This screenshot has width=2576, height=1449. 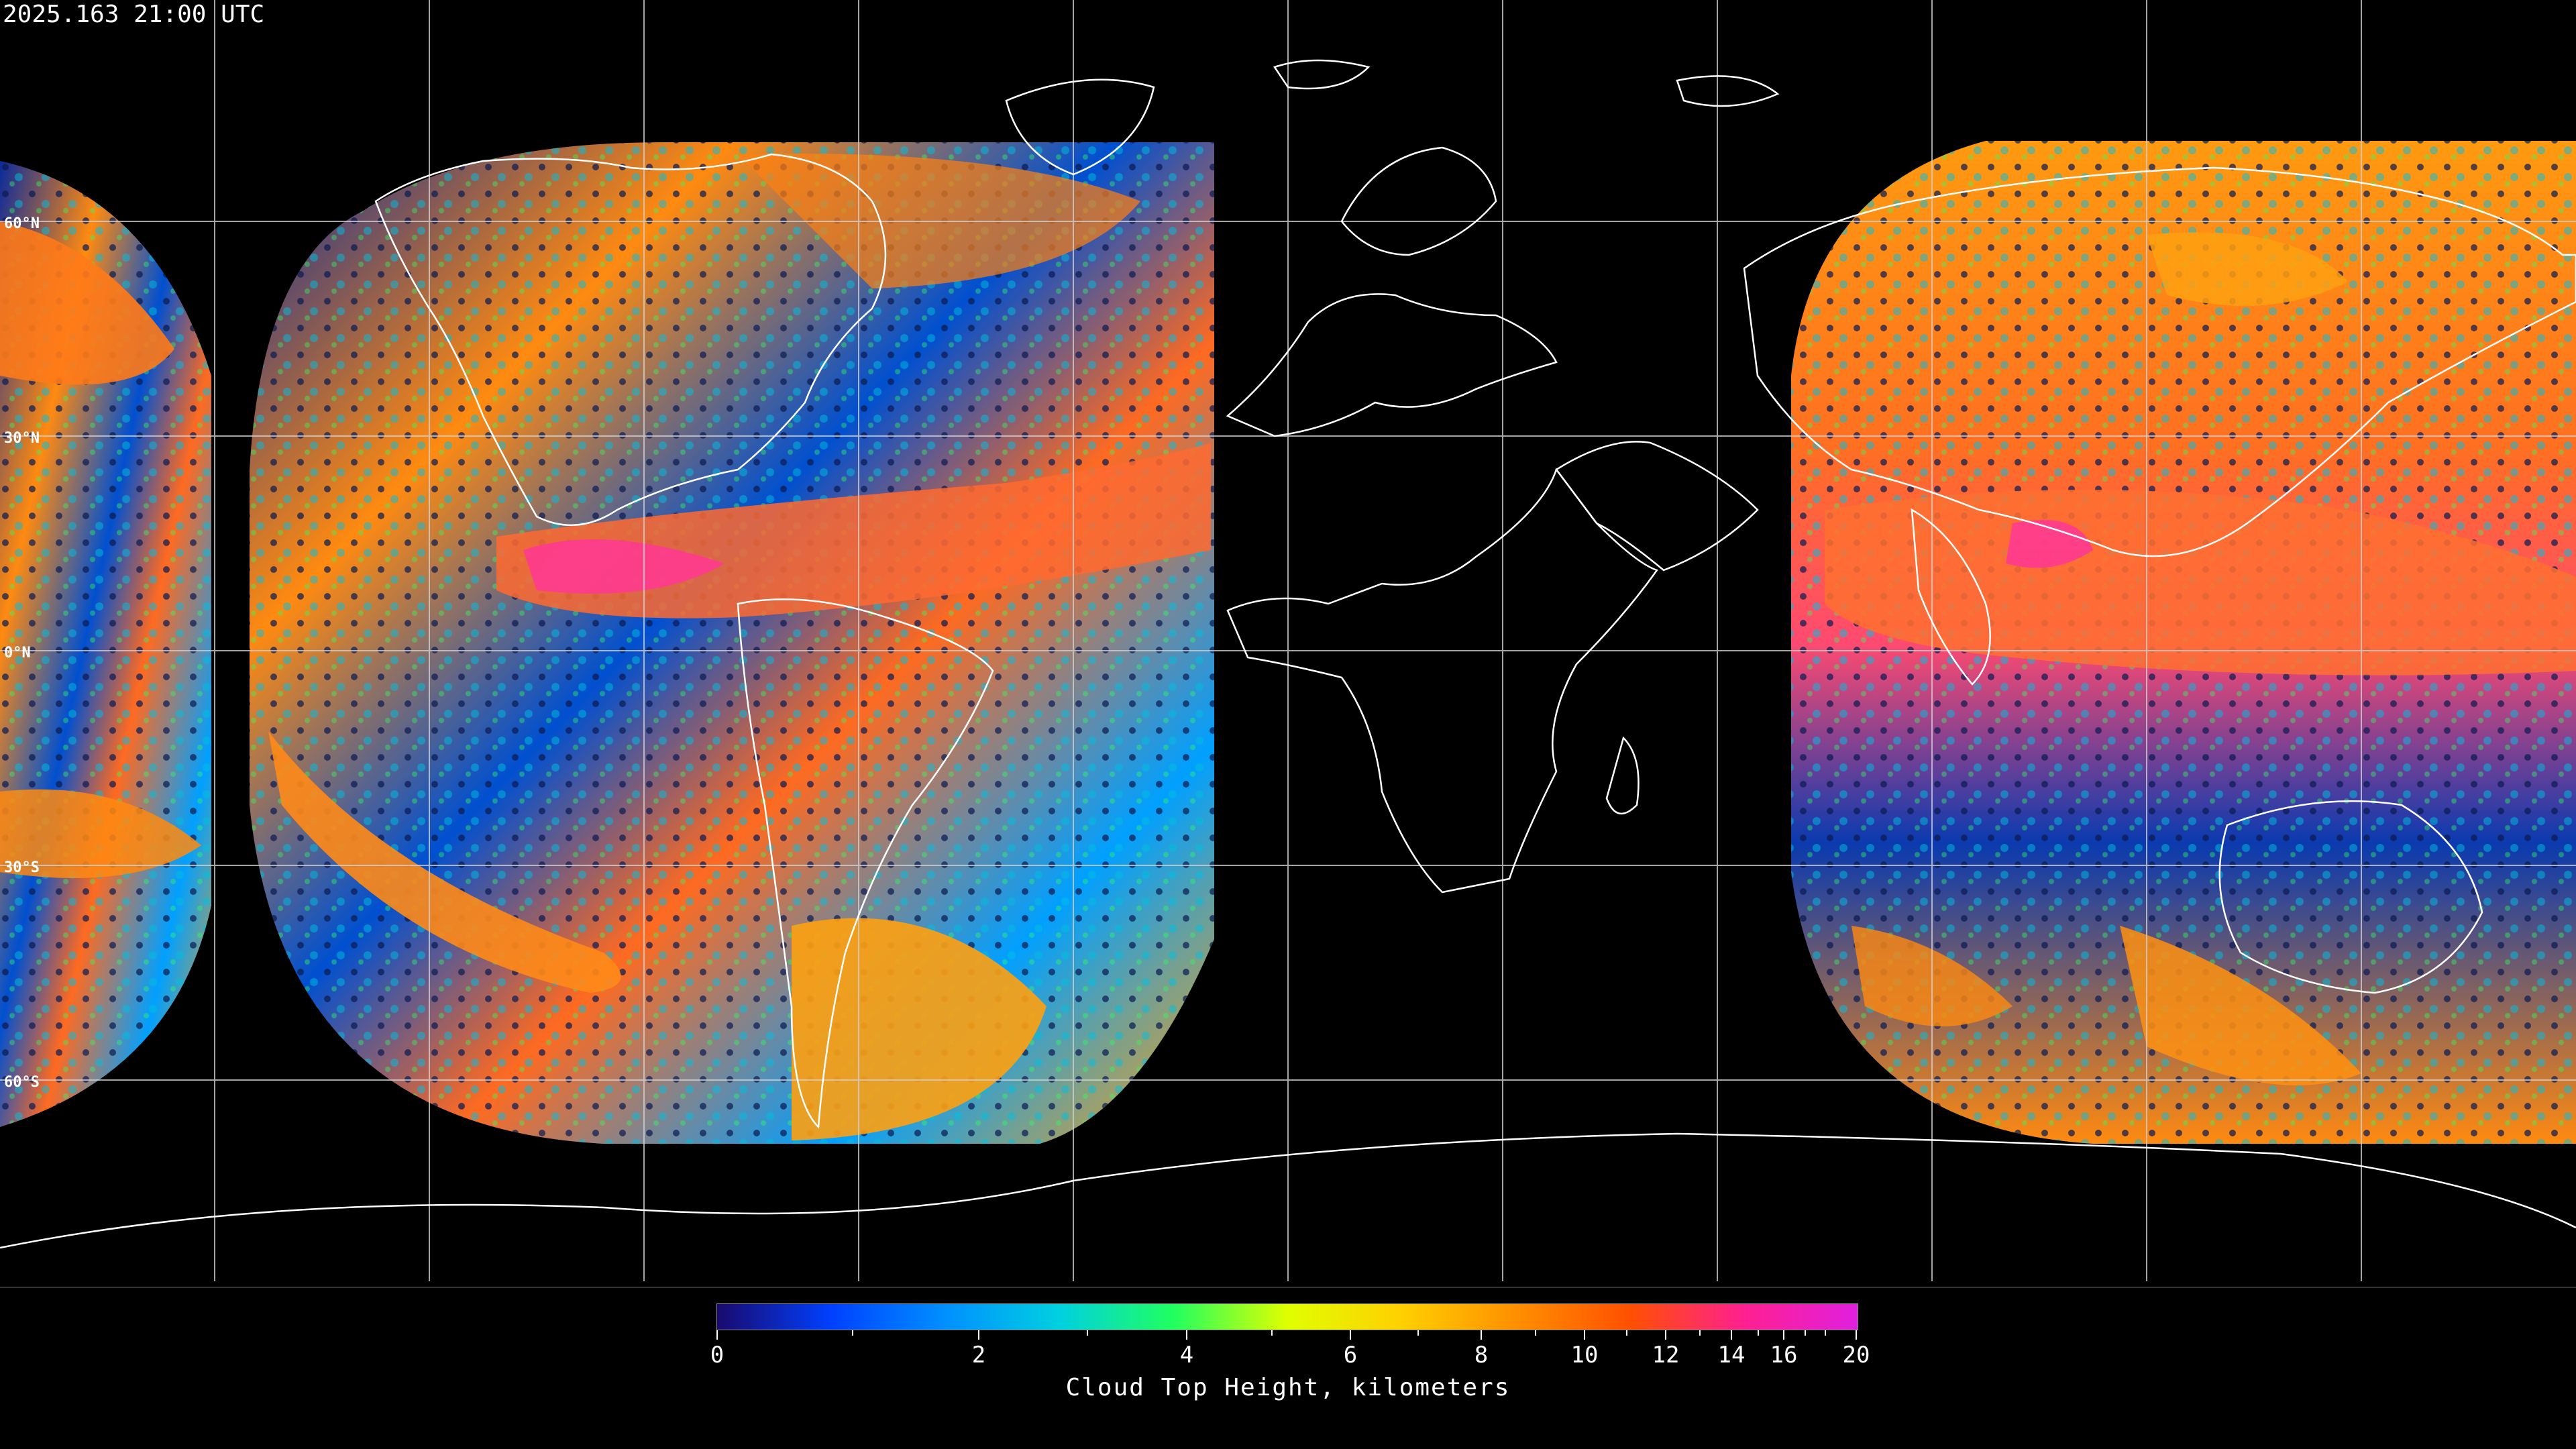 What do you see at coordinates (1784, 1355) in the screenshot?
I see `colorbar-label: 16` at bounding box center [1784, 1355].